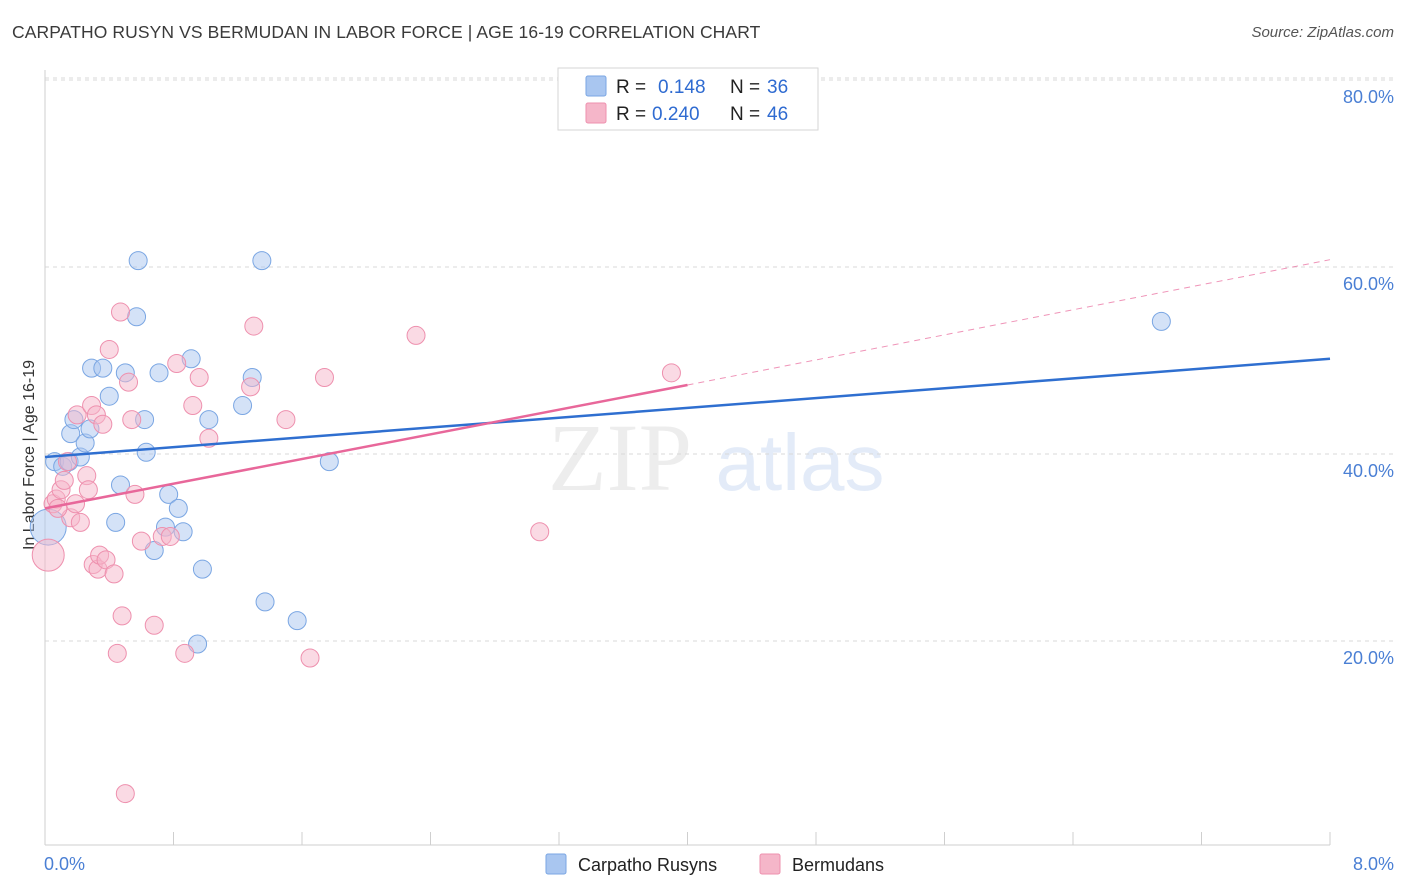 Image resolution: width=1406 pixels, height=892 pixels. What do you see at coordinates (556, 864) in the screenshot?
I see `series-legend-swatch-blue` at bounding box center [556, 864].